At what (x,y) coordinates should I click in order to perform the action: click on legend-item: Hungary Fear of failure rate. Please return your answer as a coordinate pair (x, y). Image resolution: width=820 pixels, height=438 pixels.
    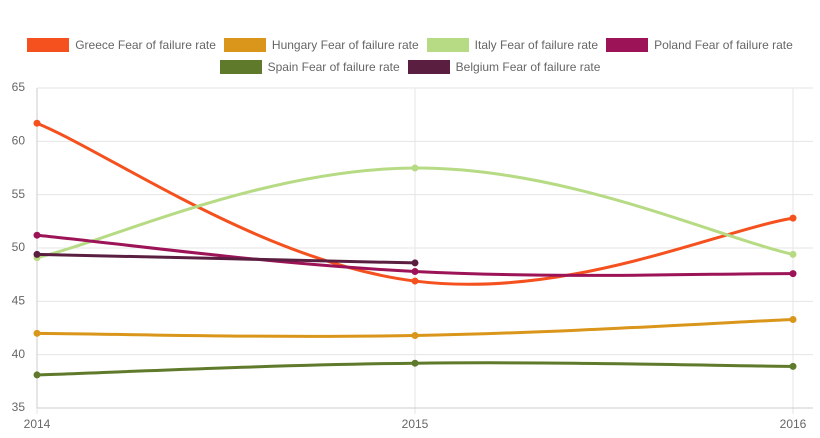
    Looking at the image, I should click on (321, 45).